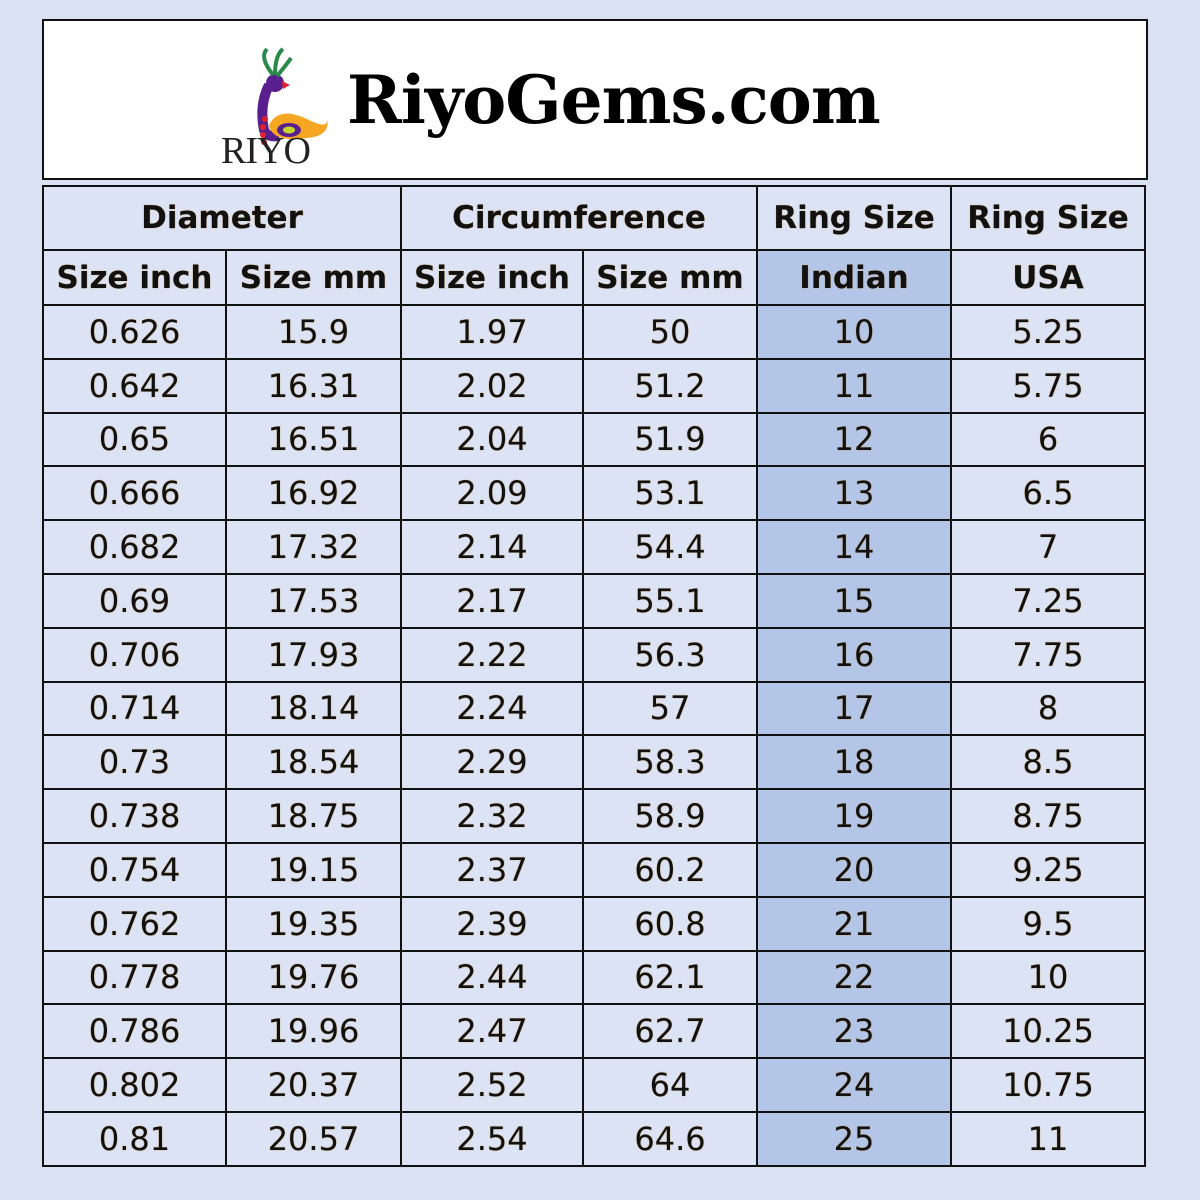 The width and height of the screenshot is (1200, 1200). What do you see at coordinates (854, 1031) in the screenshot?
I see `cell-indian-size: 23` at bounding box center [854, 1031].